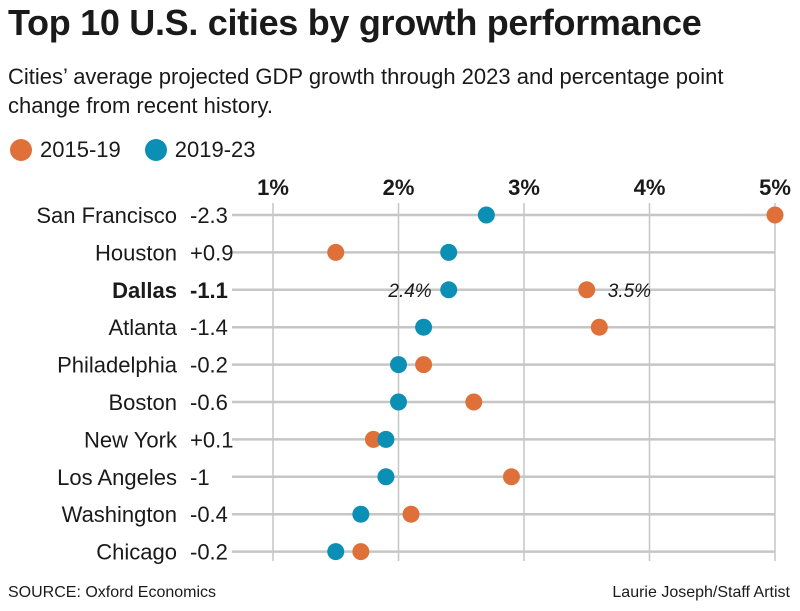 This screenshot has width=800, height=611. What do you see at coordinates (399, 187) in the screenshot?
I see `x-tick-label: 2%` at bounding box center [399, 187].